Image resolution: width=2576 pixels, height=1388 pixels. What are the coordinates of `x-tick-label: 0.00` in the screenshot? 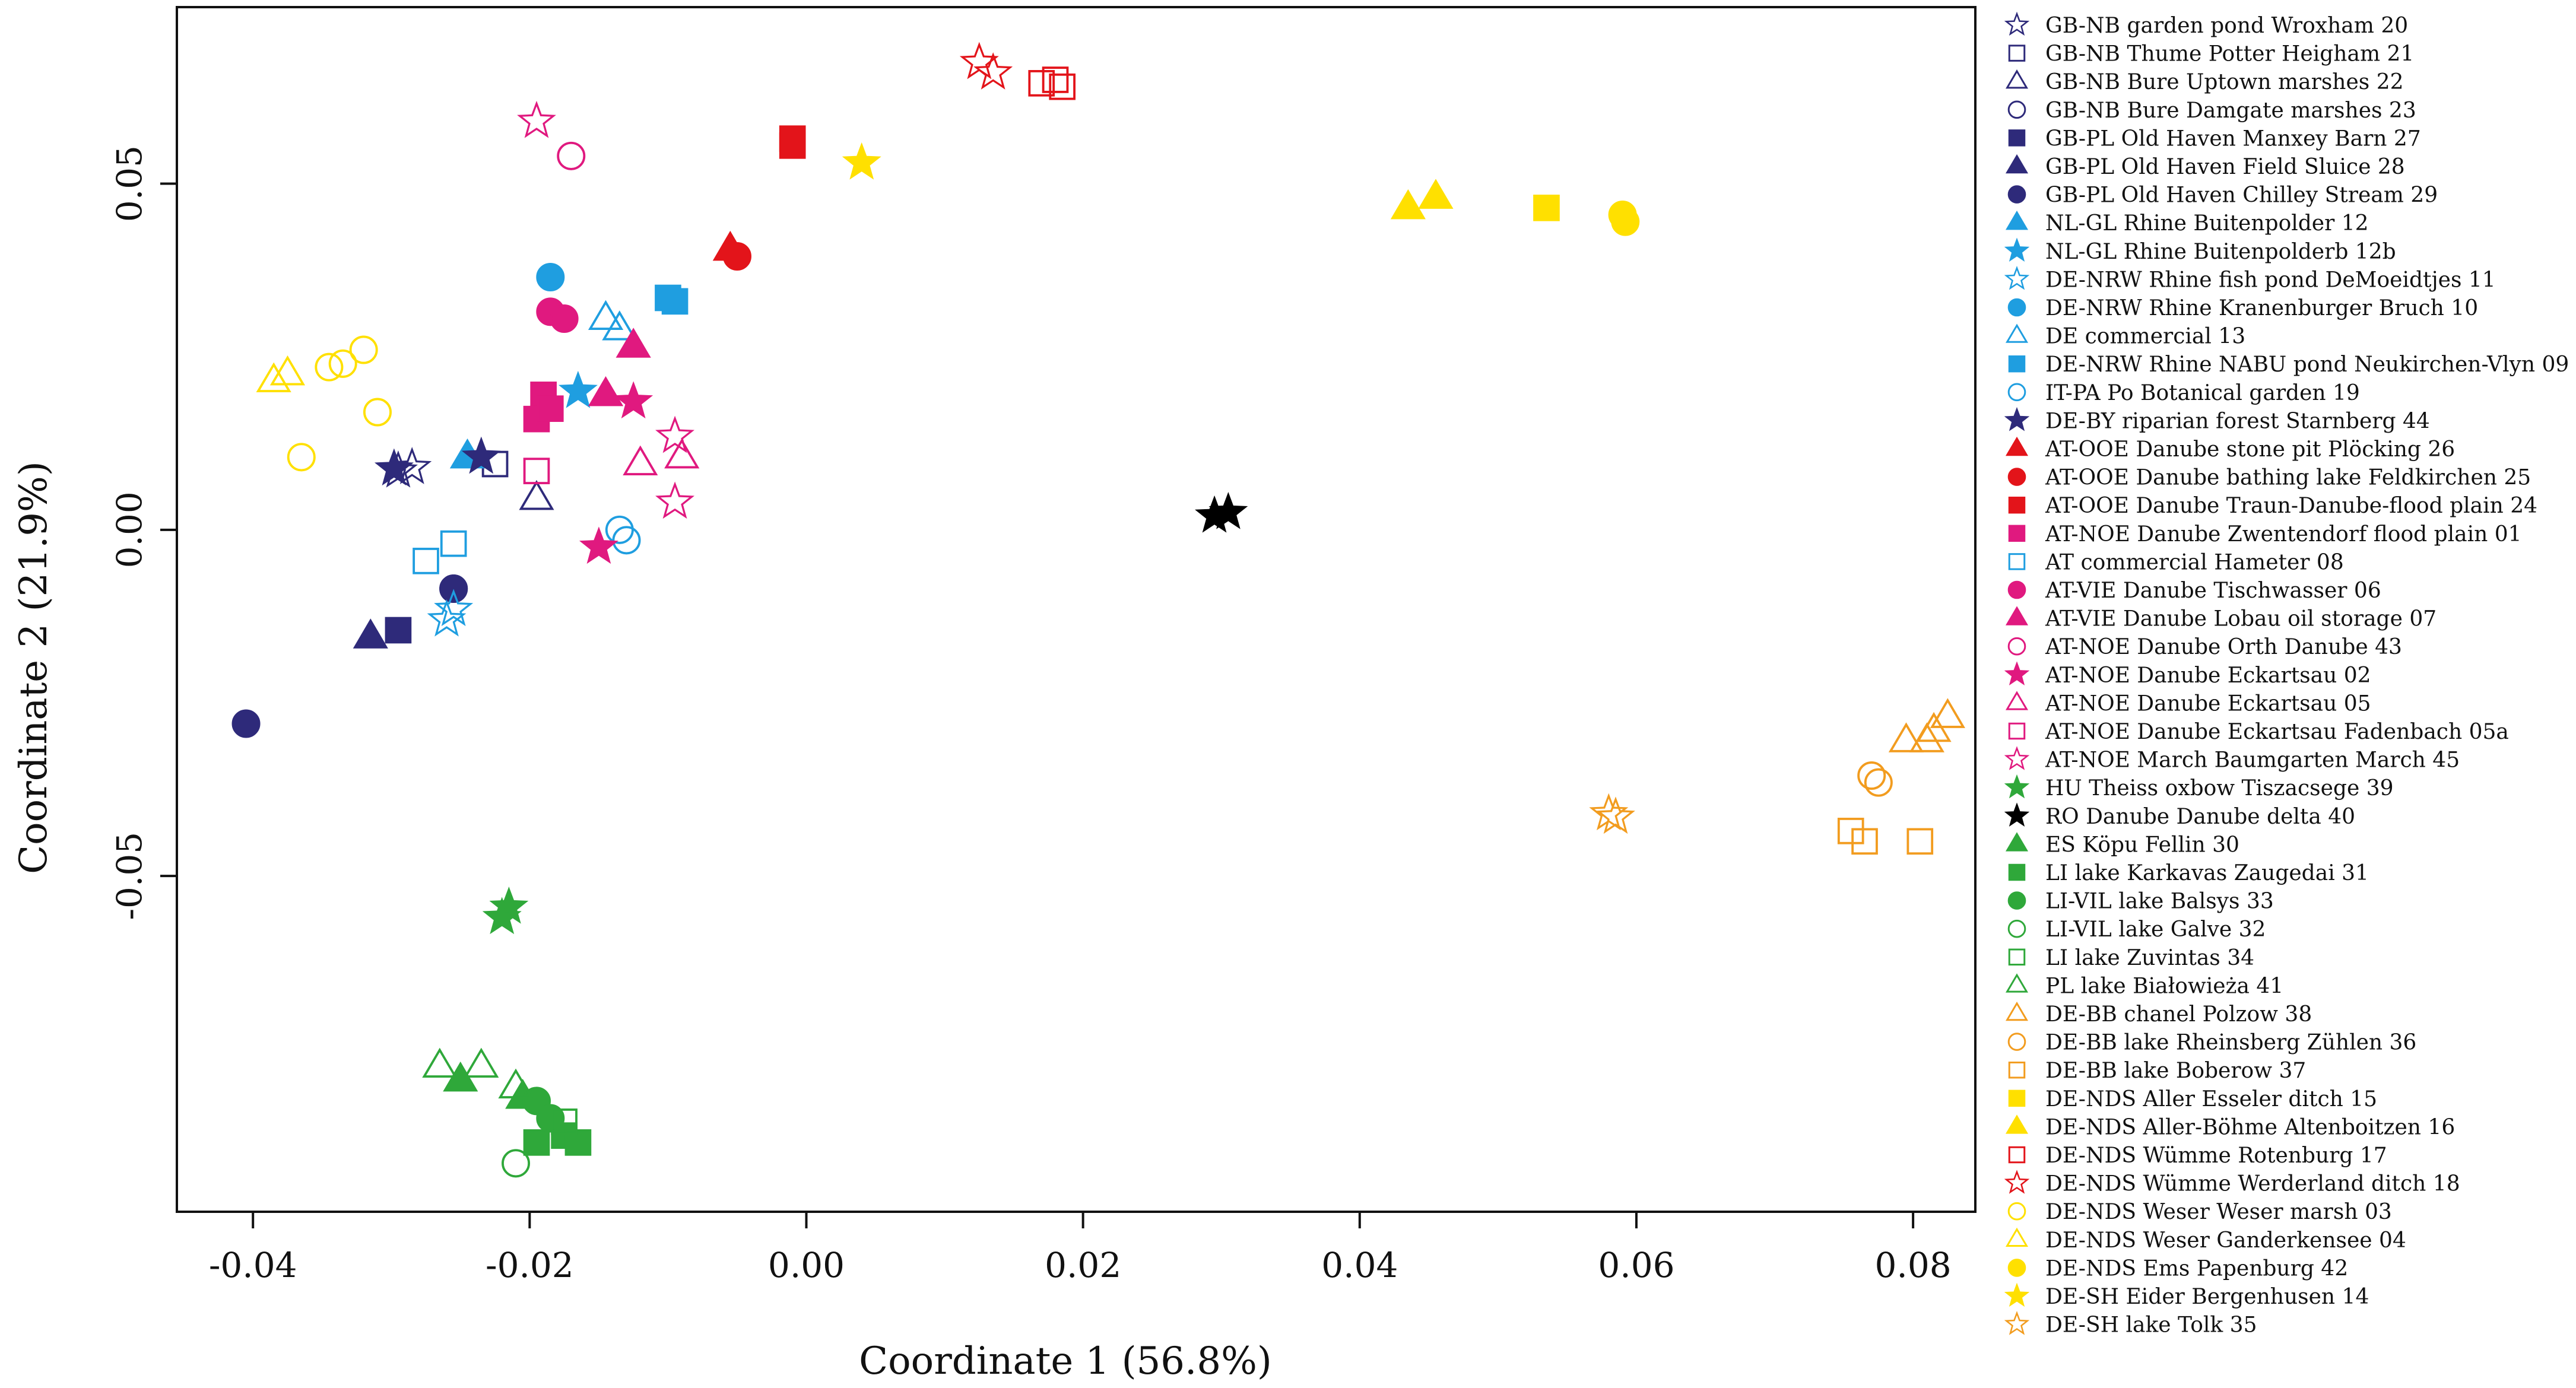 It's located at (806, 1265).